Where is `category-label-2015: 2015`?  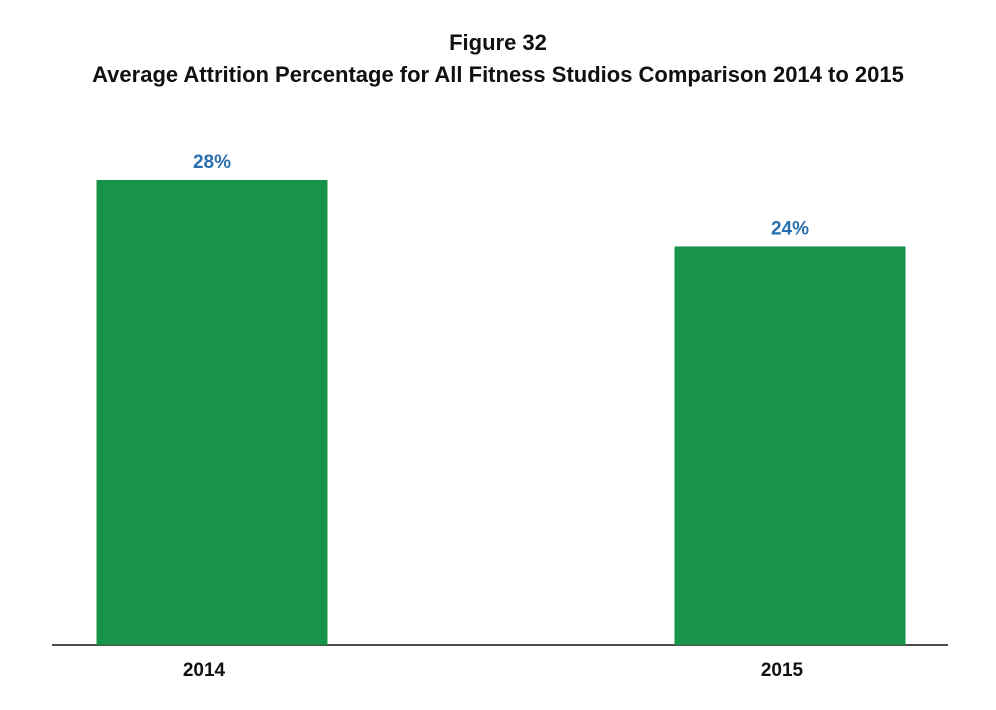
category-label-2015: 2015 is located at coordinates (782, 670).